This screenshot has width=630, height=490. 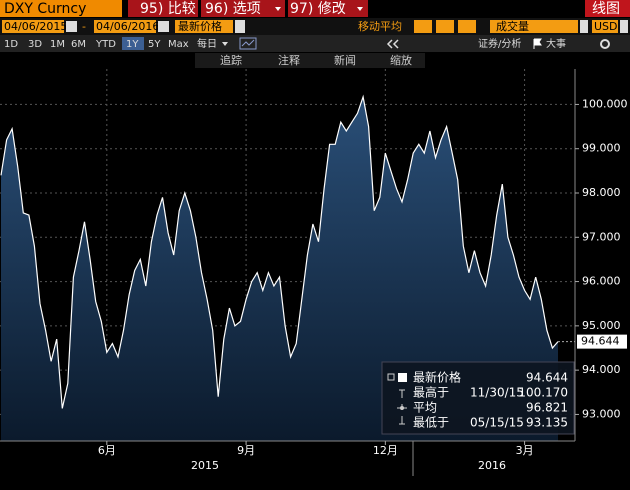 I want to click on currency: USD, so click(x=606, y=26).